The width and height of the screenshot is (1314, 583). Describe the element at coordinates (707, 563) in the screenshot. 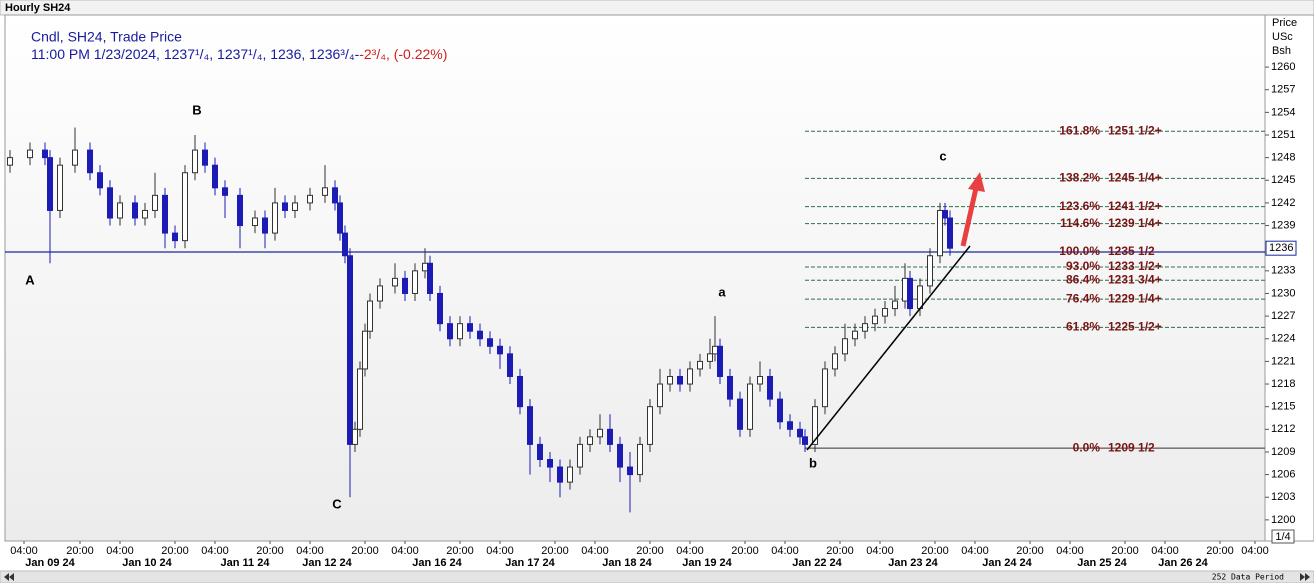

I see `date-tick-label: Jan 19 24` at that location.